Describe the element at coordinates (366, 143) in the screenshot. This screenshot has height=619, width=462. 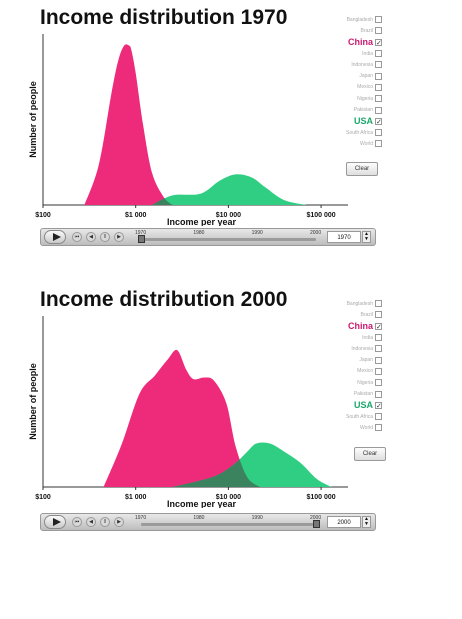
I see `legend-label: World` at that location.